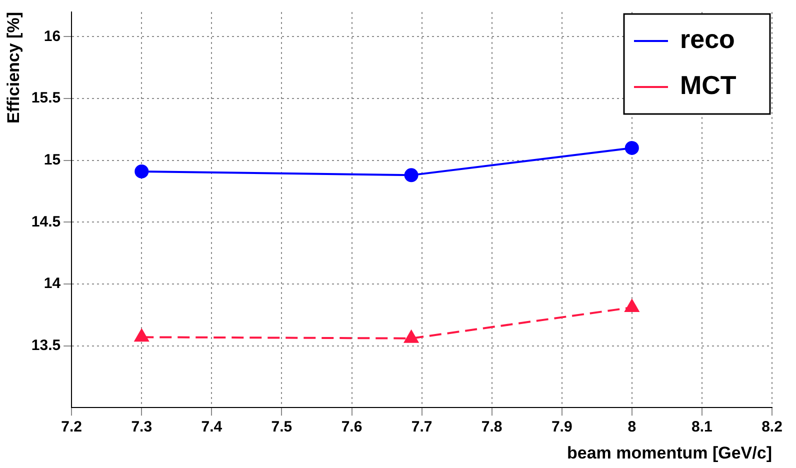 The image size is (796, 468). I want to click on x-tick-label: 8.2, so click(772, 427).